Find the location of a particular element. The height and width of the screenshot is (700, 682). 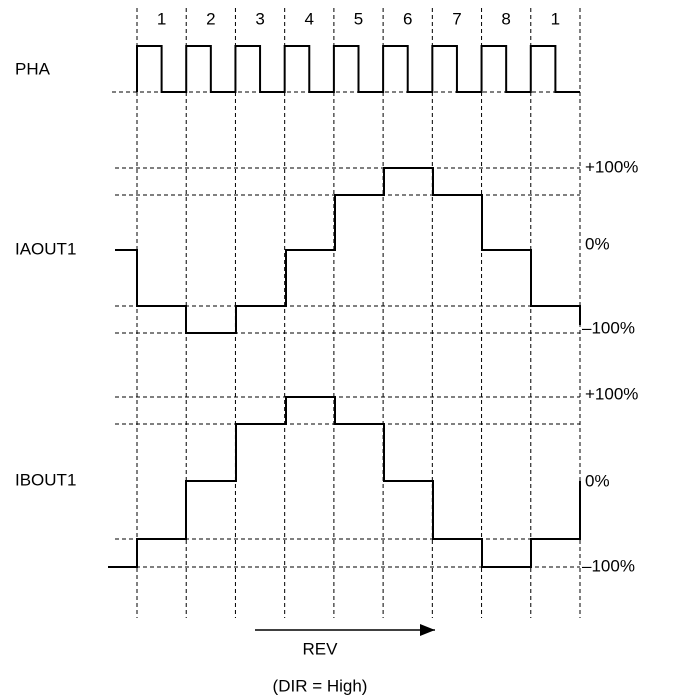

step-label: 7 is located at coordinates (456, 18).